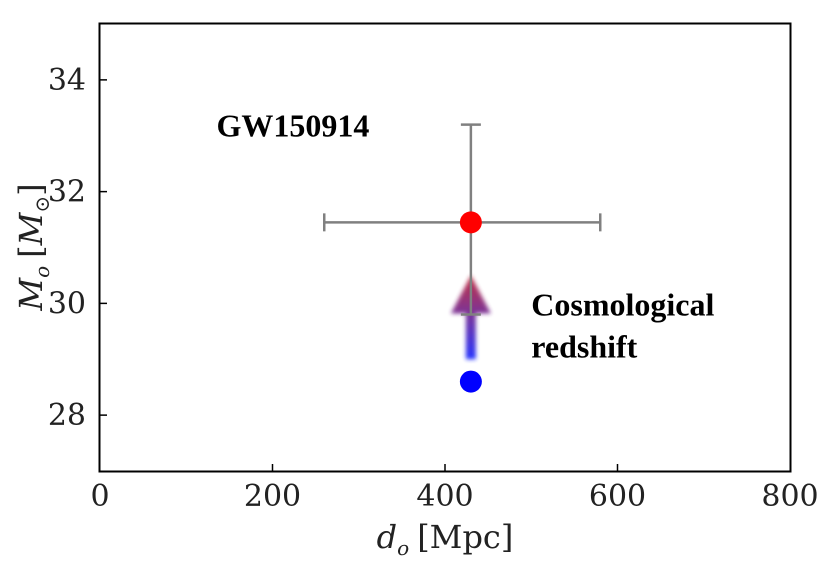 The height and width of the screenshot is (579, 831). Describe the element at coordinates (622, 304) in the screenshot. I see `annotation-1: Cosmological` at that location.